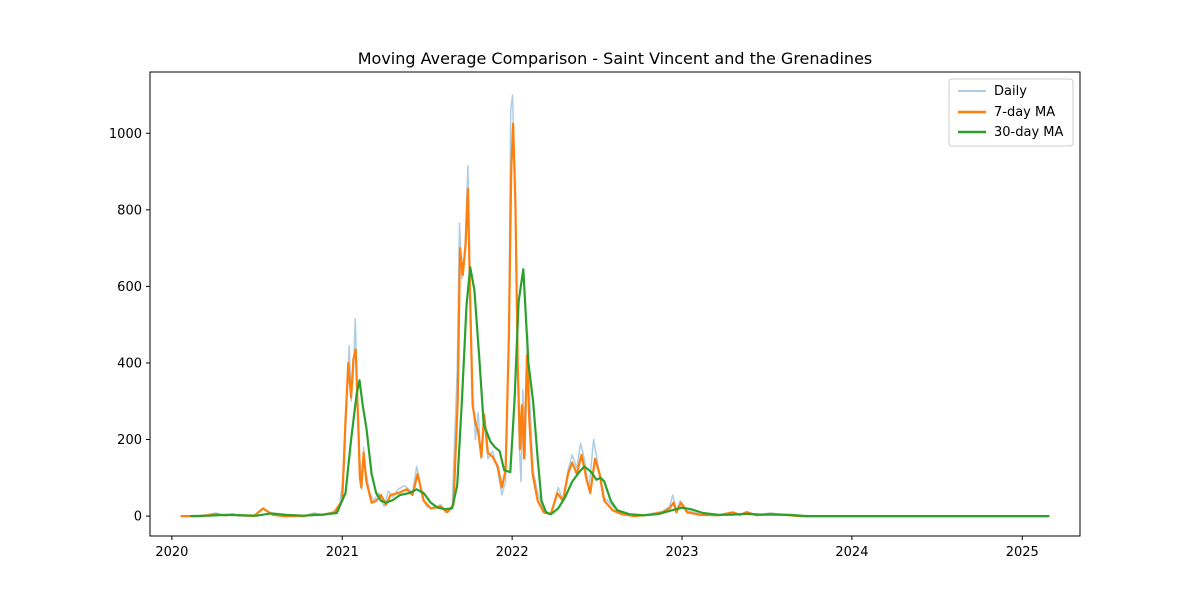 The width and height of the screenshot is (1200, 600). I want to click on x-tick-label: 2022, so click(512, 552).